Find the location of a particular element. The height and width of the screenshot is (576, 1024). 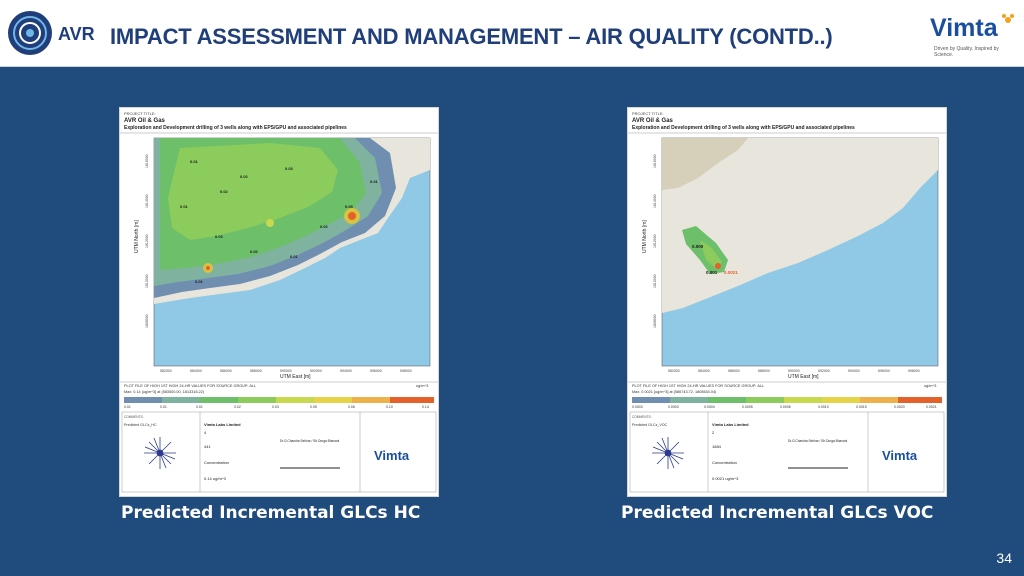

svg-text: 0.06 is located at coordinates (351, 407).